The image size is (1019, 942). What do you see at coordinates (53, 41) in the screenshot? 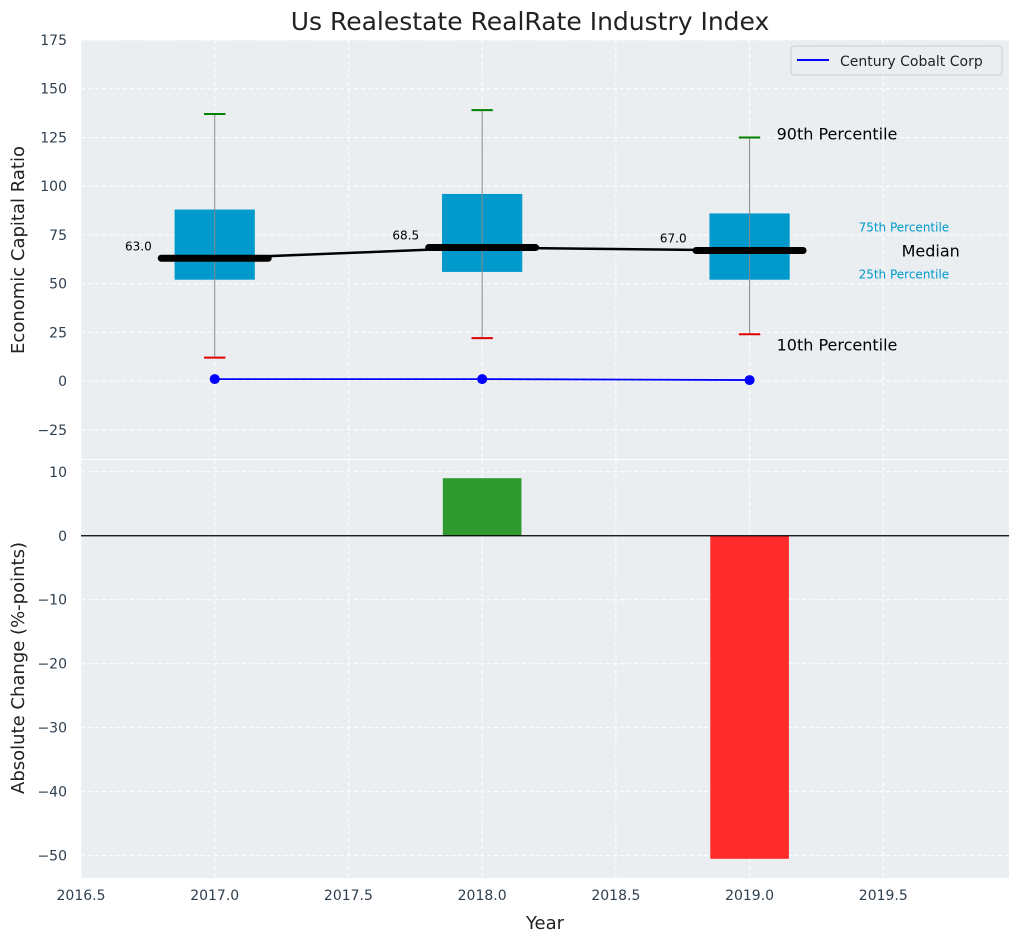
I see `top-y-tick-label: 175` at bounding box center [53, 41].